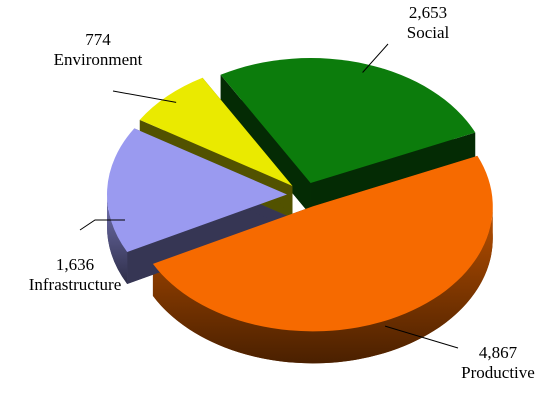 The width and height of the screenshot is (560, 410). Describe the element at coordinates (75, 264) in the screenshot. I see `value-label: 1,636` at that location.